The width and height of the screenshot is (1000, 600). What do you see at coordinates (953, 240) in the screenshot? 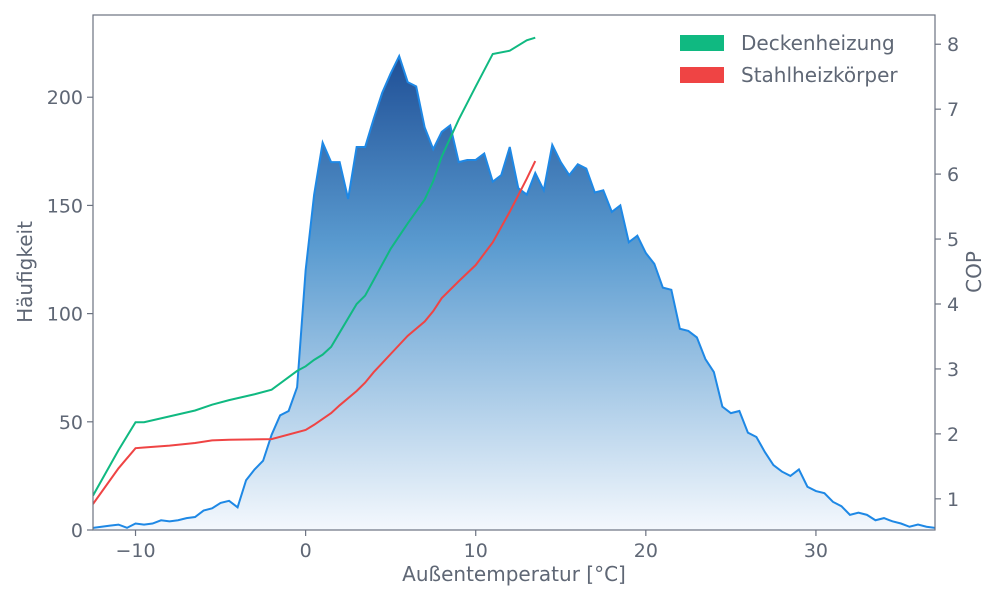
I see `y-right-tick-label: 5` at bounding box center [953, 240].